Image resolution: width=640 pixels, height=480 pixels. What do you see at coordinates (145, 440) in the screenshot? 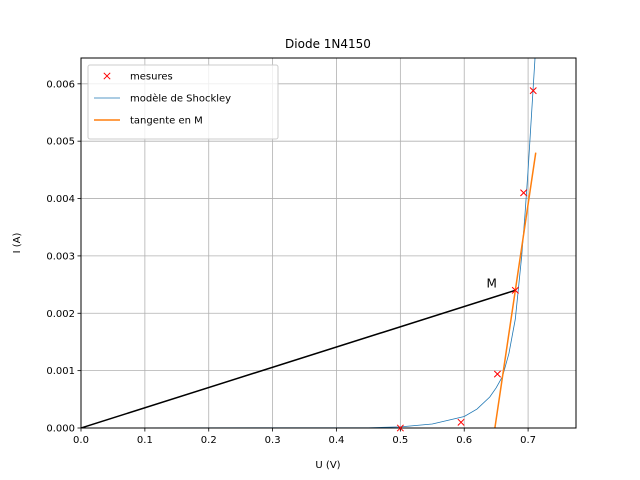
I see `x-tick-label: 0.1` at bounding box center [145, 440].